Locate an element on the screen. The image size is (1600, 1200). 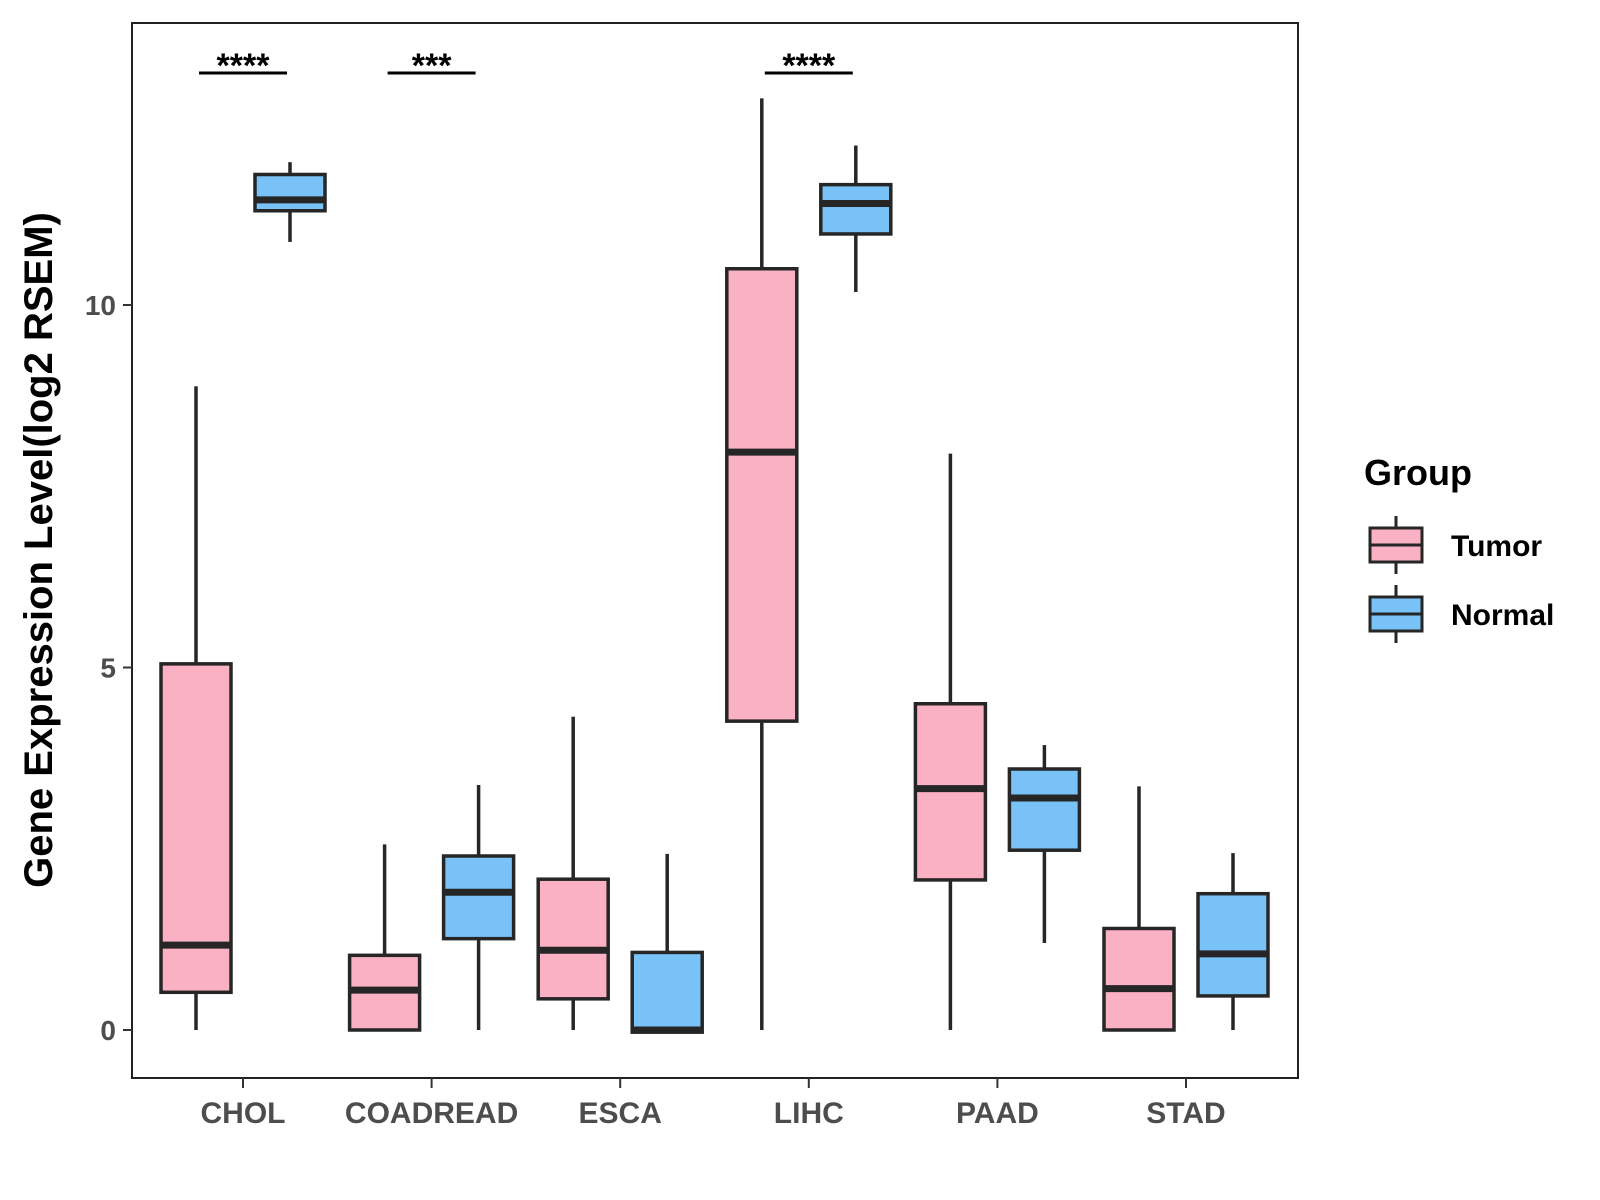
x-tick-label: PAAD is located at coordinates (997, 1113).